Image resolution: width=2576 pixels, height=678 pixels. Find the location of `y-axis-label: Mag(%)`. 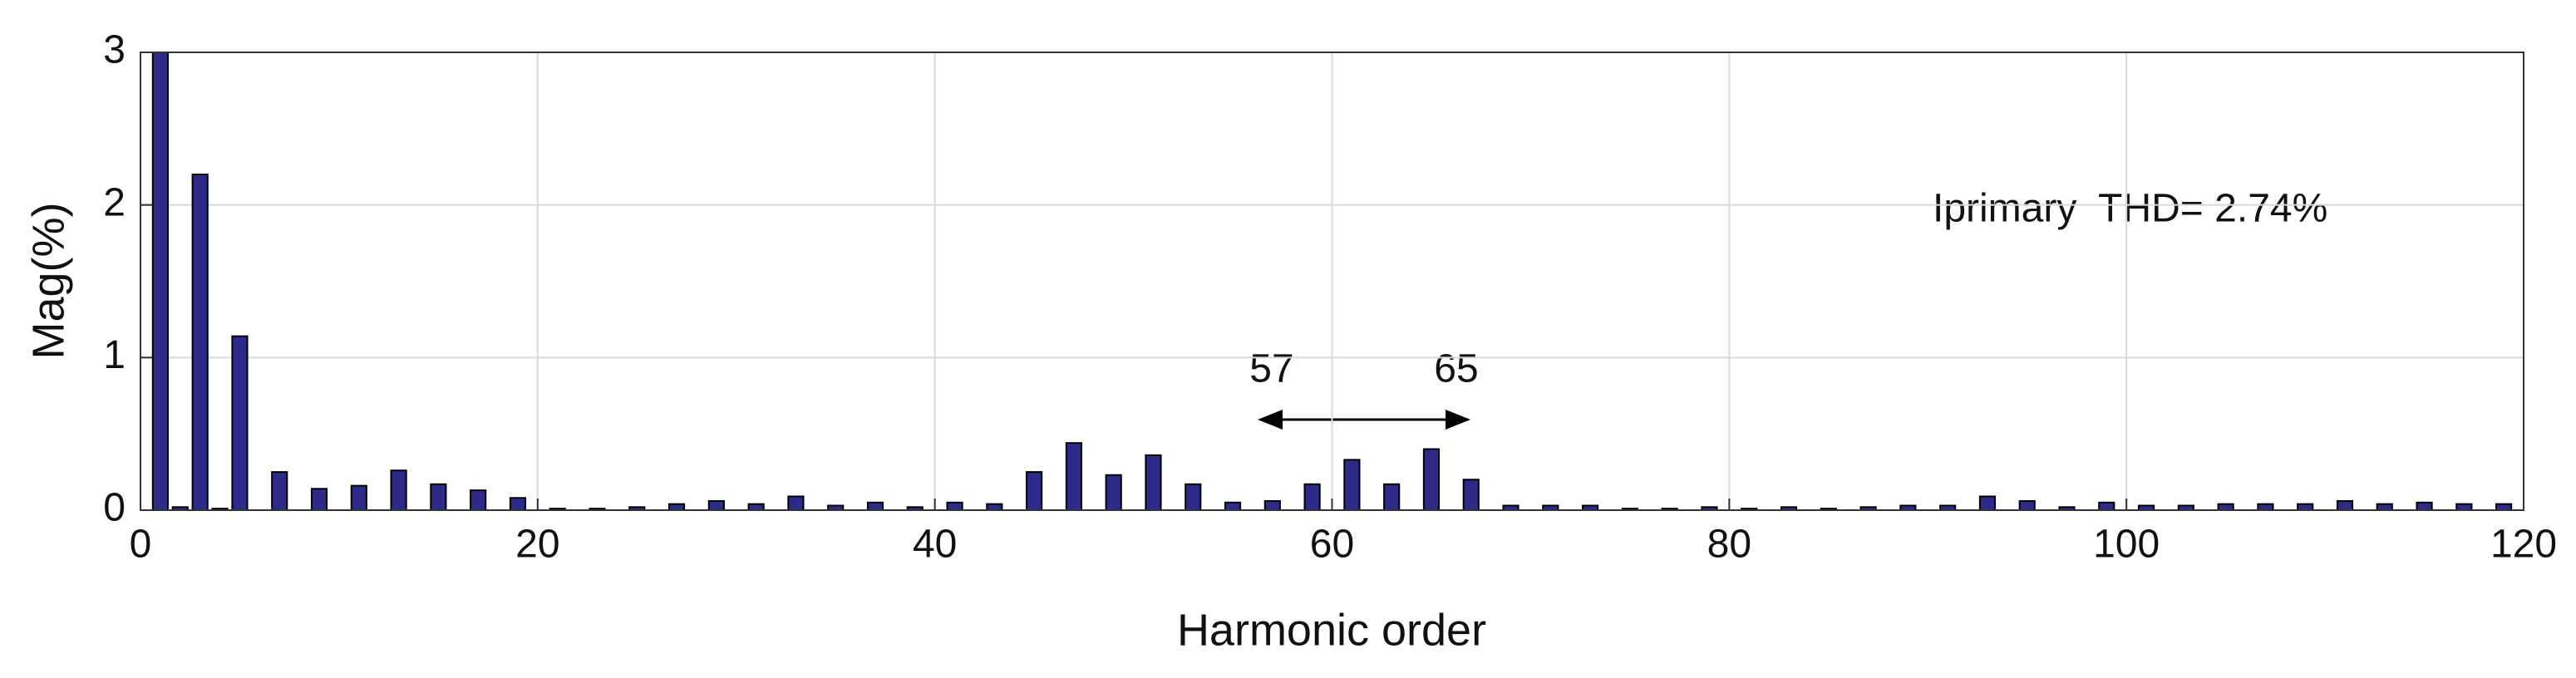

y-axis-label: Mag(%) is located at coordinates (48, 281).